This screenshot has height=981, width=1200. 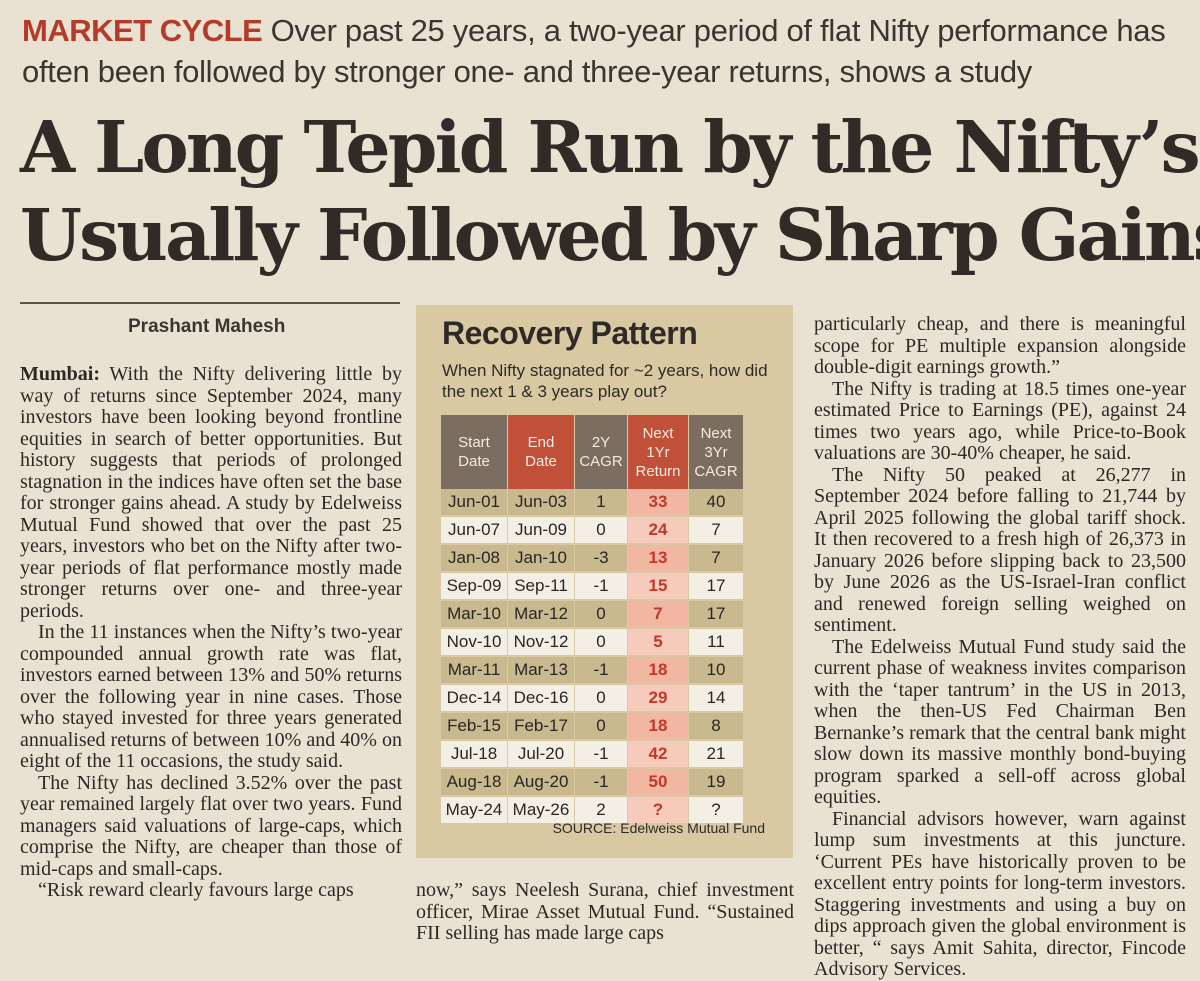 What do you see at coordinates (474, 452) in the screenshot?
I see `table-header-cell: Start Date` at bounding box center [474, 452].